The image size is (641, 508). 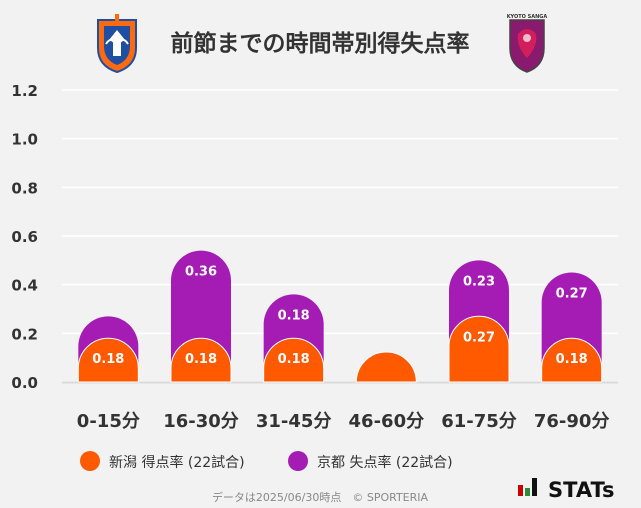 What do you see at coordinates (527, 17) in the screenshot?
I see `kyoto-logo-text: KYOTO SANGA` at bounding box center [527, 17].